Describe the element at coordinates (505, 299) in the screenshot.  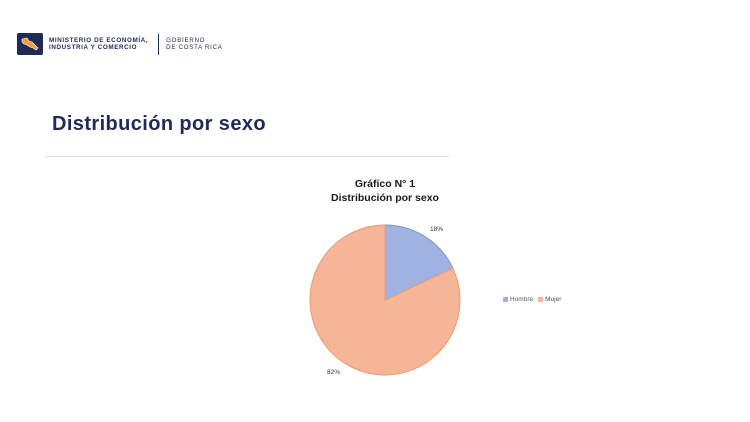
I see `legend-swatch-hombre` at that location.